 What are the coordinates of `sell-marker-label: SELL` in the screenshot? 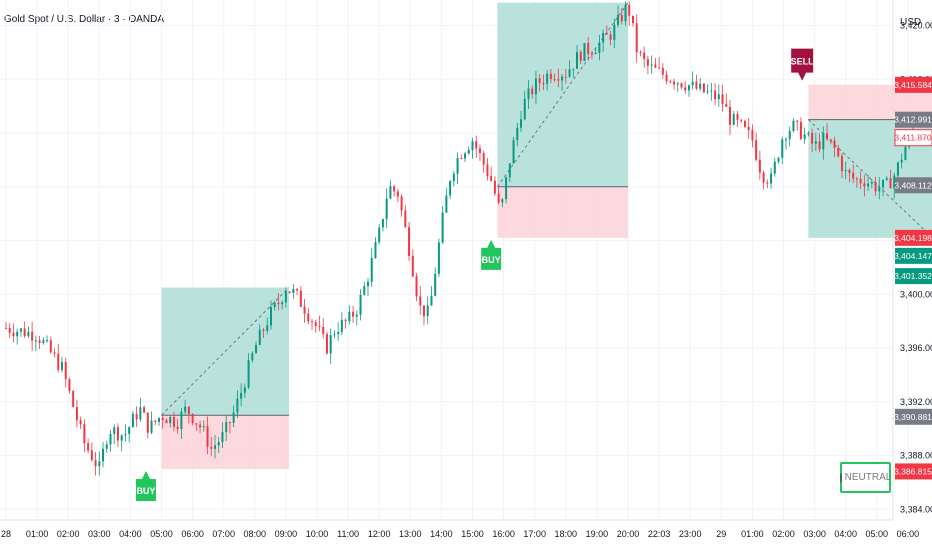 It's located at (803, 62).